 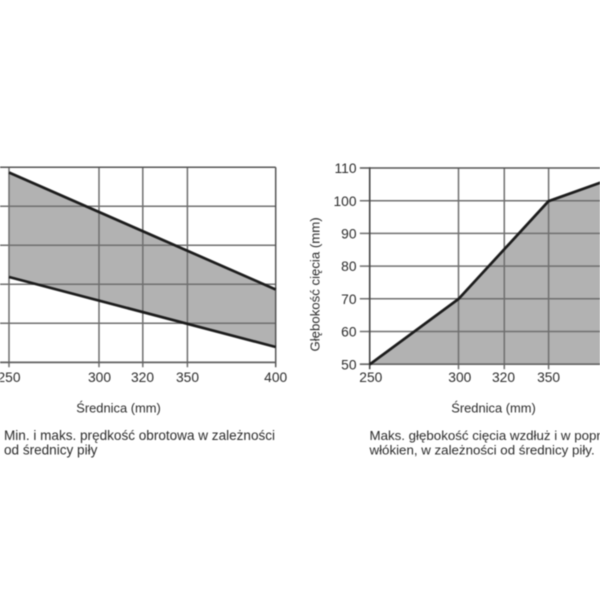 I want to click on svg-text: 100, so click(x=344, y=201).